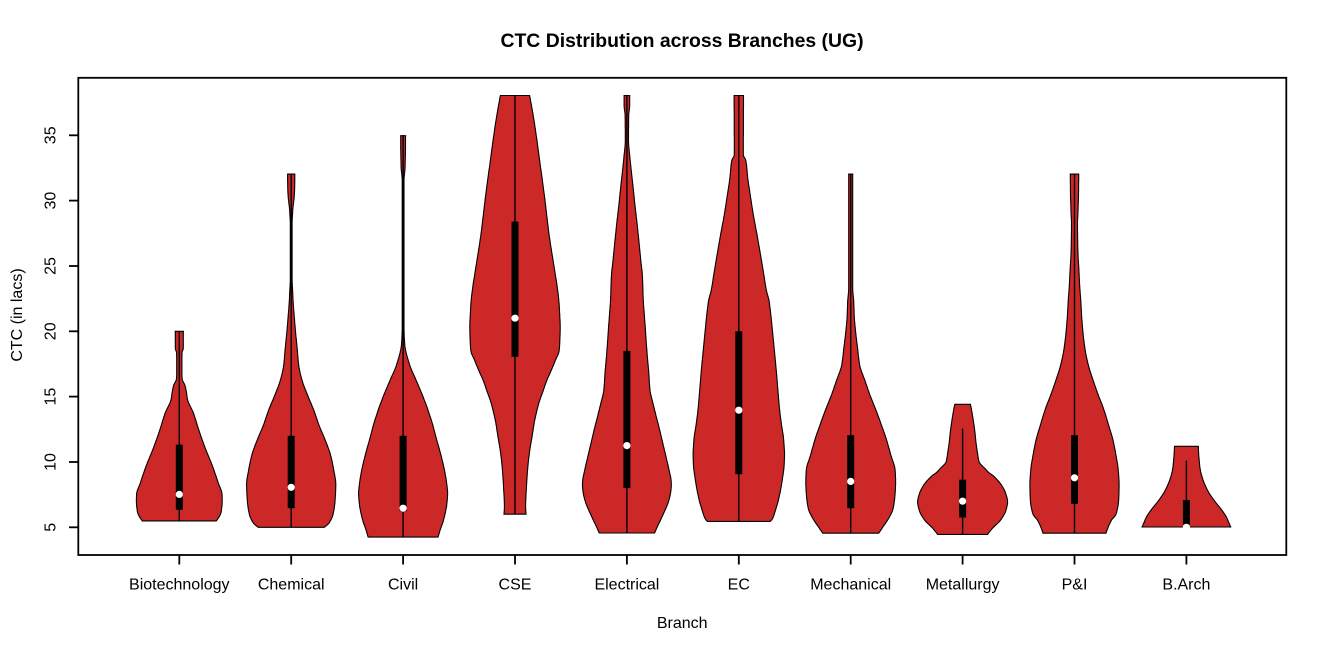 The height and width of the screenshot is (653, 1327). I want to click on svg-text: Biotechnology, so click(179, 585).